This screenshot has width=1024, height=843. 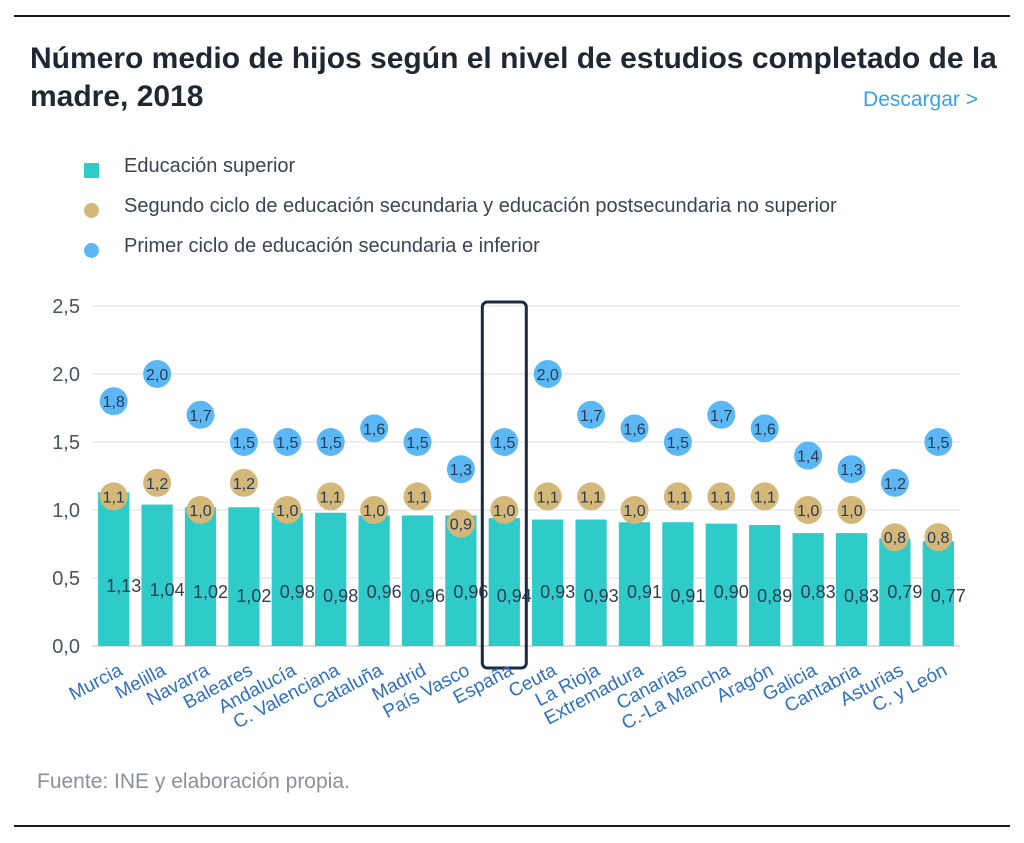 What do you see at coordinates (514, 596) in the screenshot?
I see `bar-value-label: 0,94` at bounding box center [514, 596].